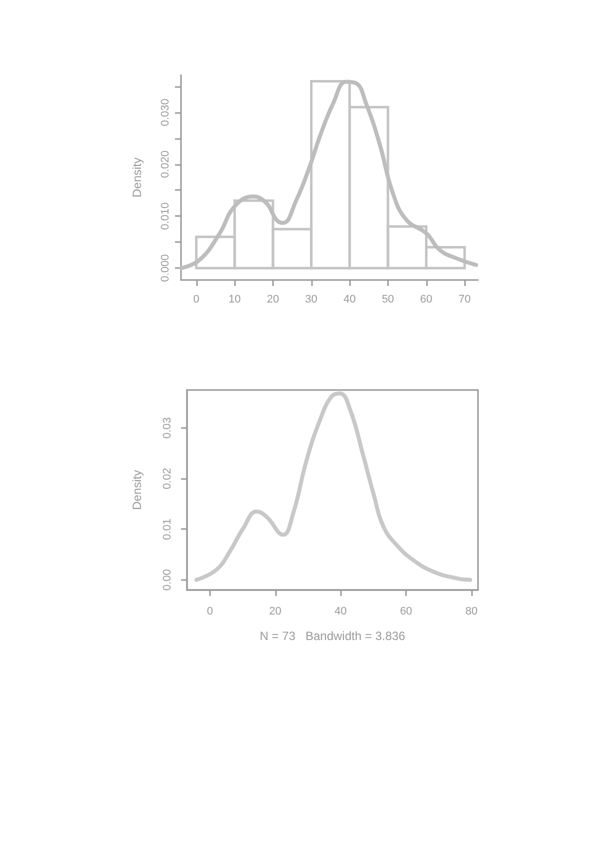 This screenshot has height=842, width=595. Describe the element at coordinates (166, 112) in the screenshot. I see `y-tick-label: 0.030` at that location.